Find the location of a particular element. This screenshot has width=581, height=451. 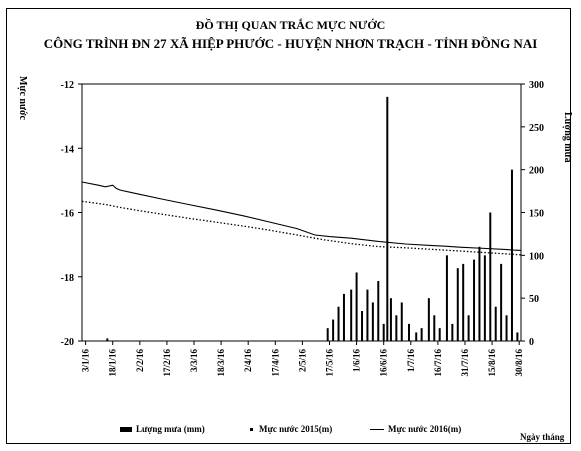

x-tick-label: 16/7/16 is located at coordinates (438, 363).